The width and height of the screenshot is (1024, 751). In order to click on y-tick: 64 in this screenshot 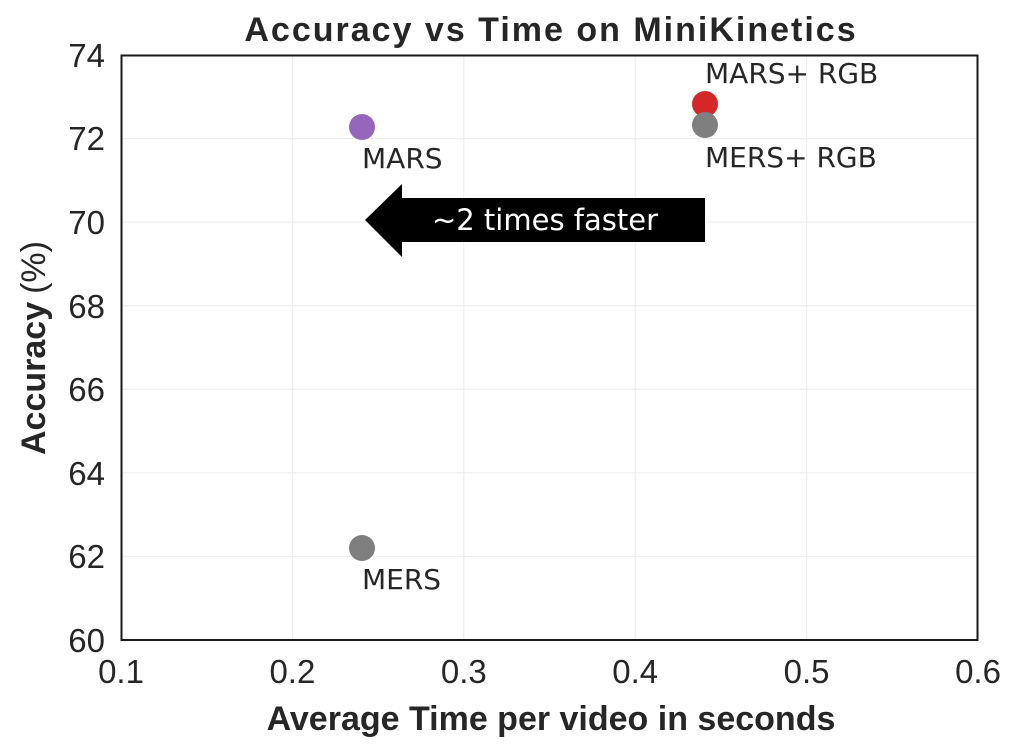, I will do `click(86, 473)`.